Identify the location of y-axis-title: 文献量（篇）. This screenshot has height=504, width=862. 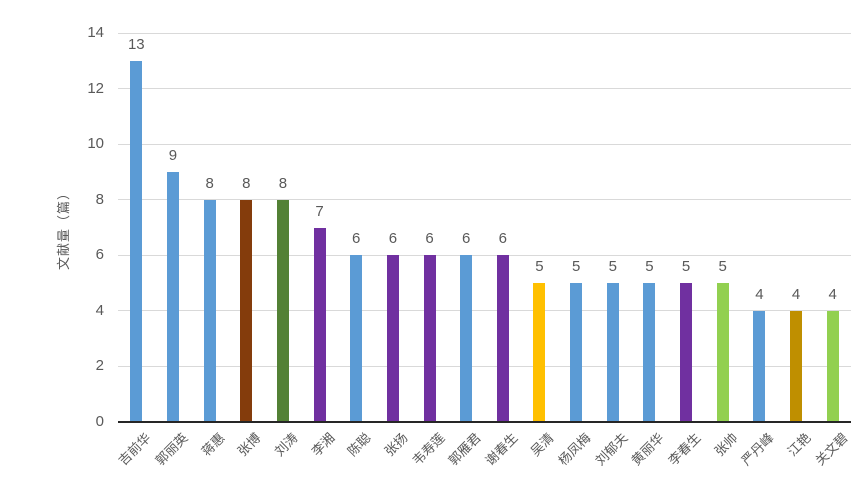
(63, 228).